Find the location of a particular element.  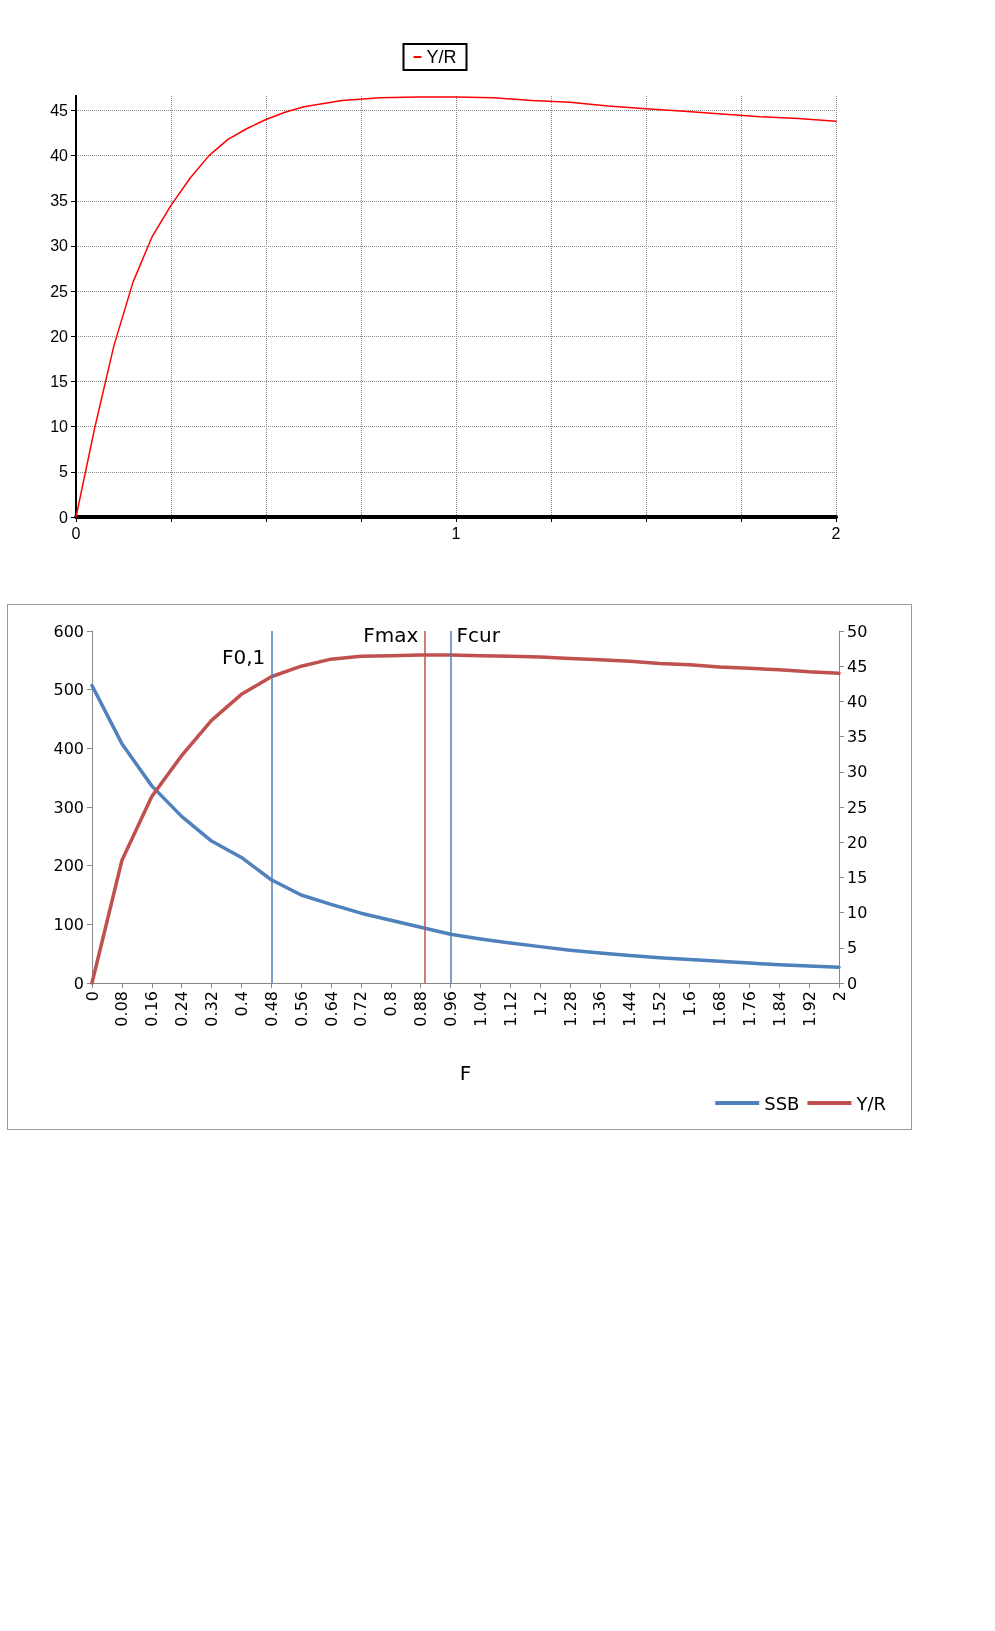

y-tick-label: 35 is located at coordinates (59, 201).